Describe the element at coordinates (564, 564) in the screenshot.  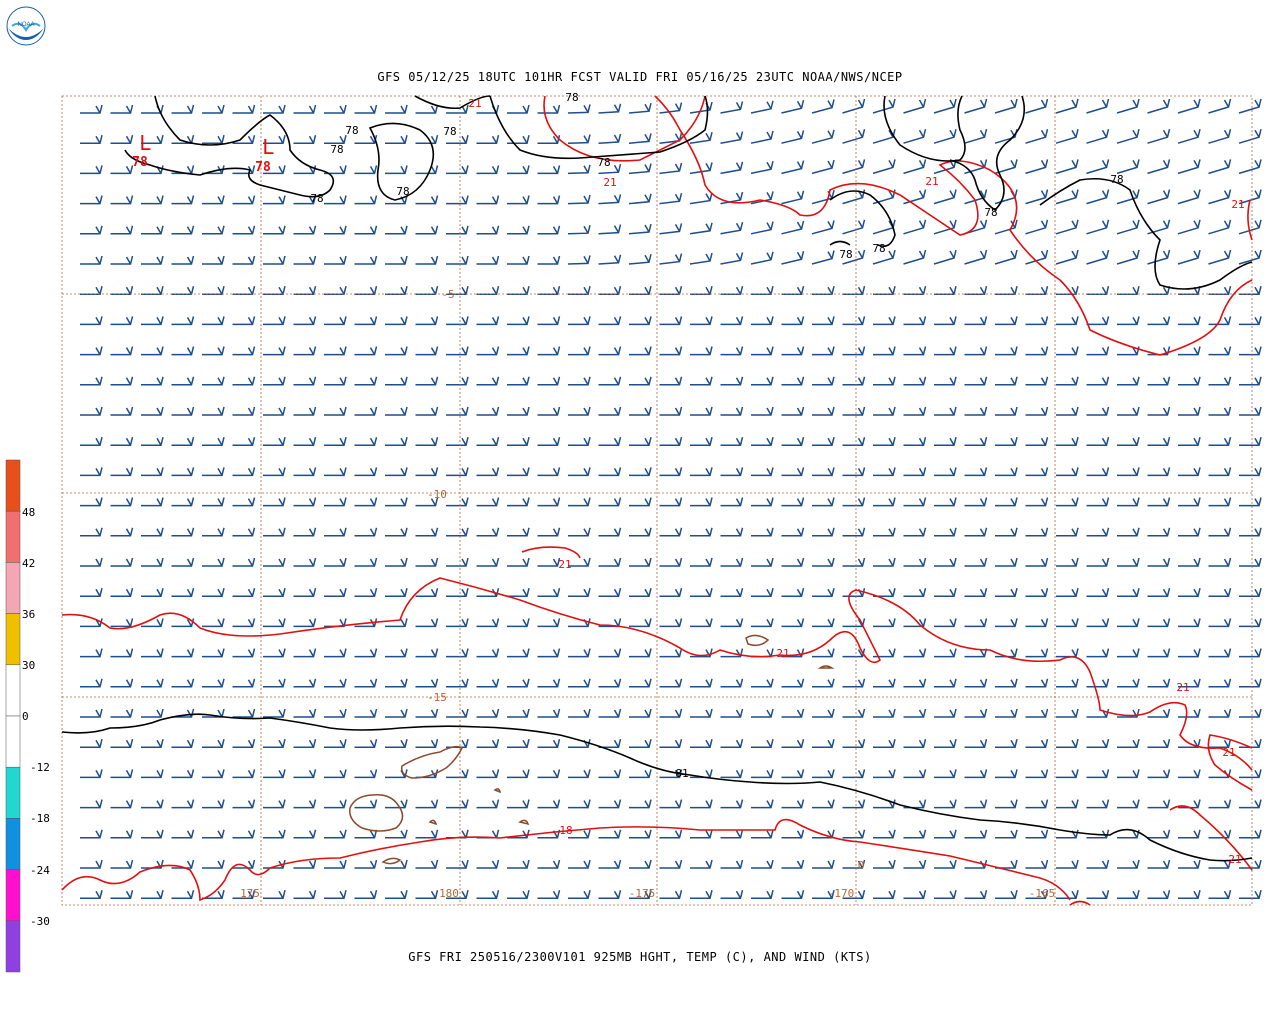
I see `temp-label: 21` at that location.